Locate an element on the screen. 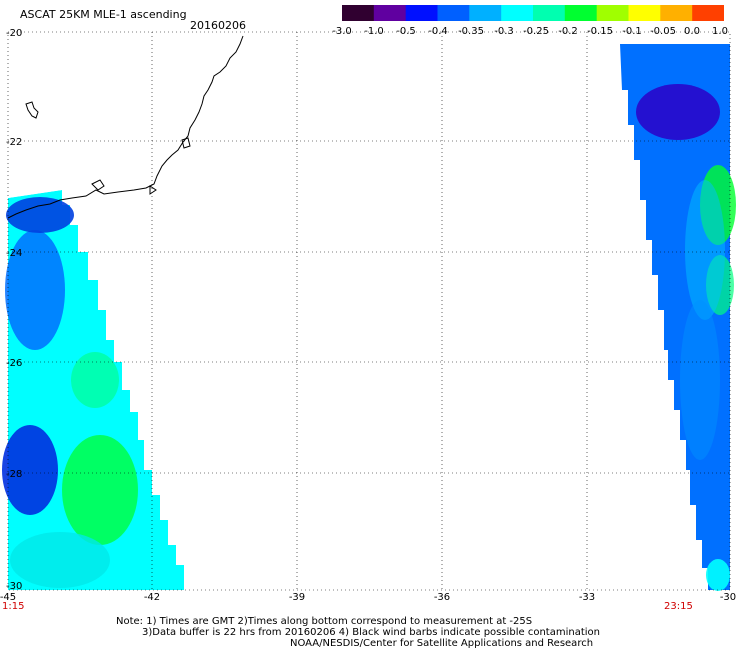 The width and height of the screenshot is (740, 650). lat-label: -28 is located at coordinates (14, 474).